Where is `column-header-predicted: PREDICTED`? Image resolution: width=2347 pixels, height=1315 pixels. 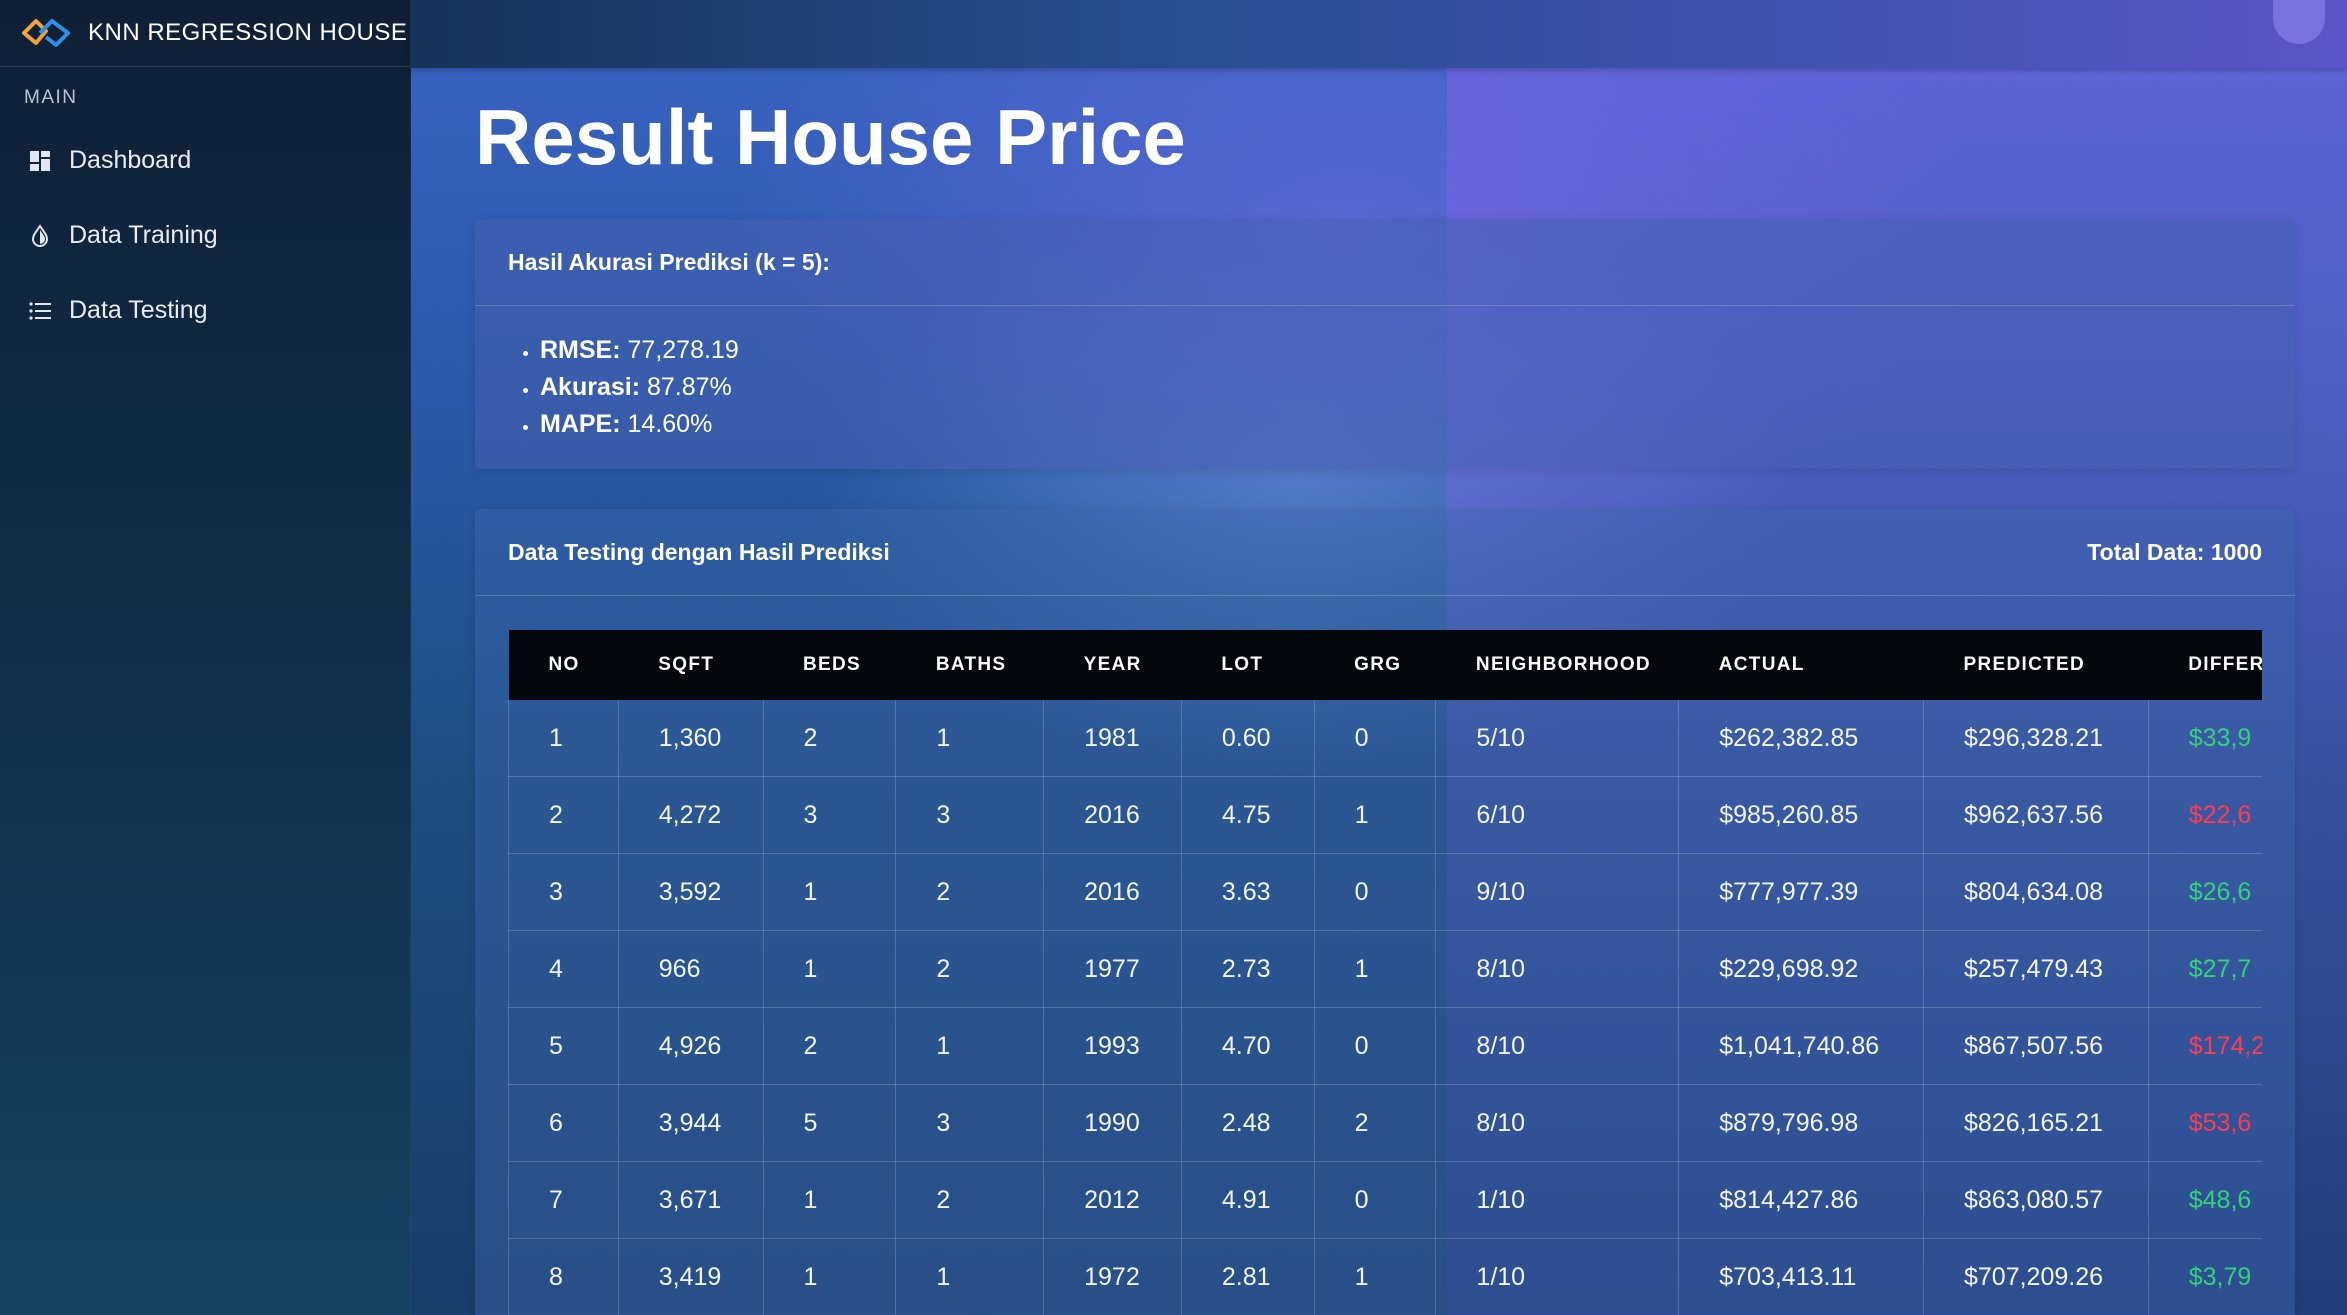
column-header-predicted: PREDICTED is located at coordinates (2036, 665).